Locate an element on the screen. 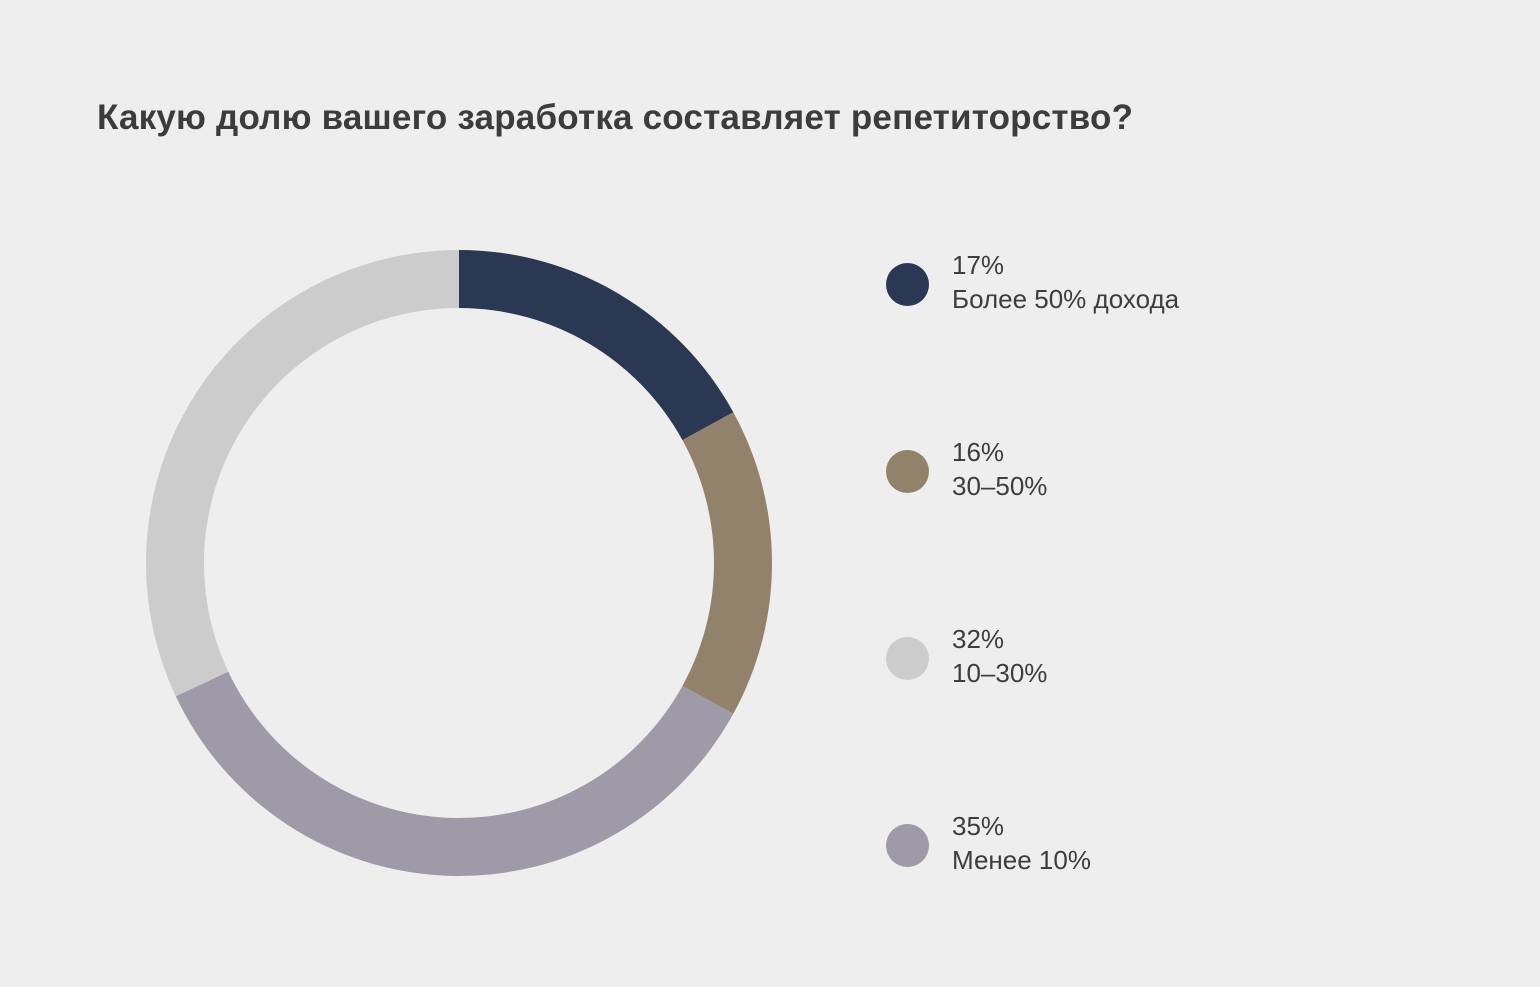 The width and height of the screenshot is (1540, 987). donut-slice-35-percent is located at coordinates (454, 773).